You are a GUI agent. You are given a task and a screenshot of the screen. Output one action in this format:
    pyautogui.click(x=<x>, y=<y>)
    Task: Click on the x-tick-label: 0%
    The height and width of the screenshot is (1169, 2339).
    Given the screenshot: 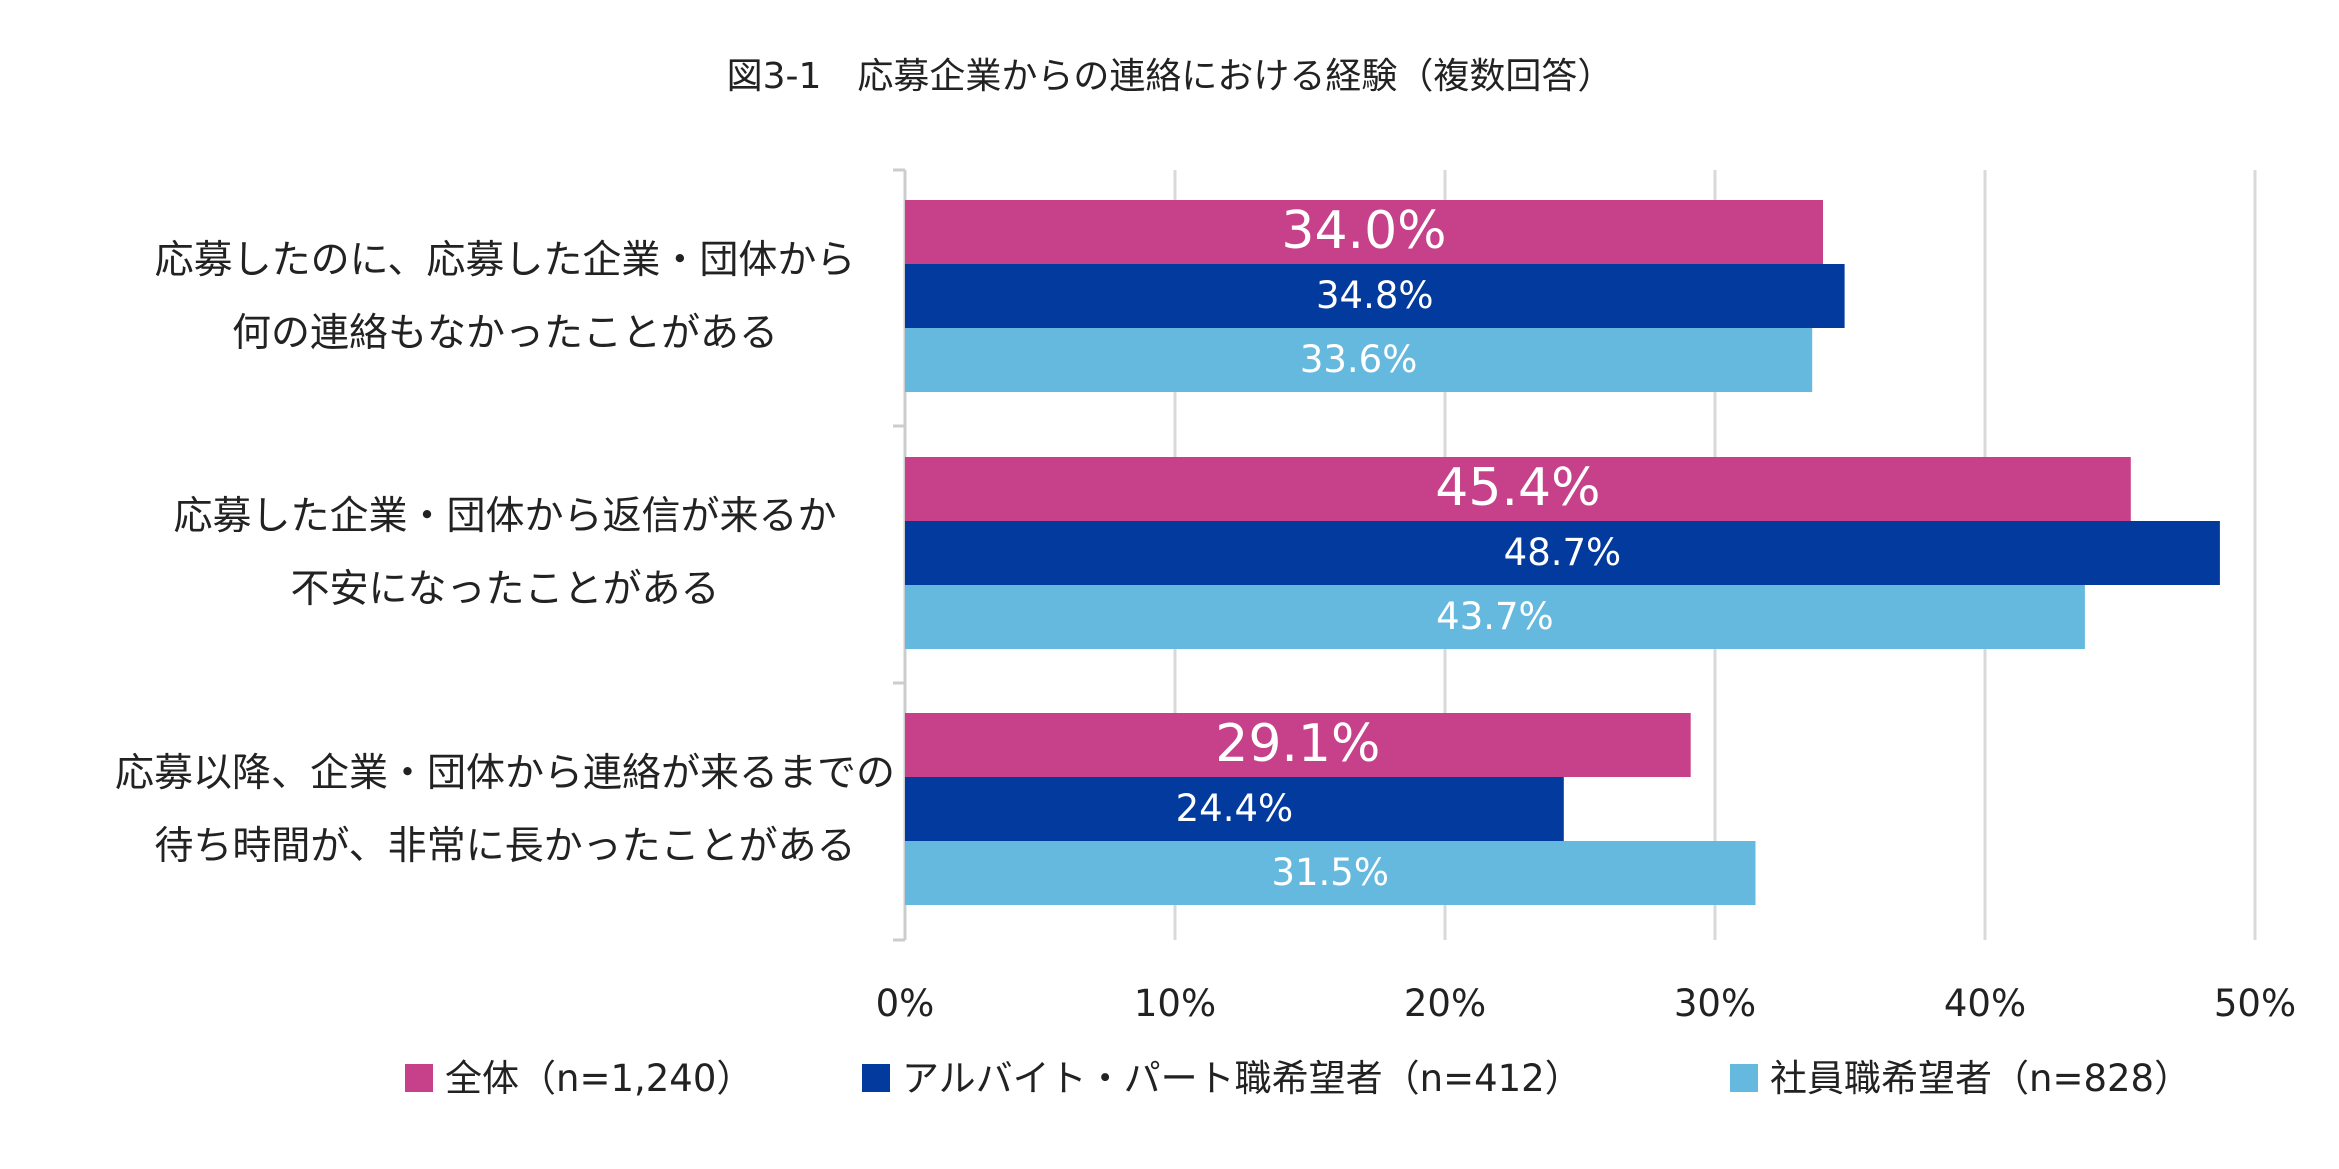 What is the action you would take?
    pyautogui.click(x=905, y=1003)
    